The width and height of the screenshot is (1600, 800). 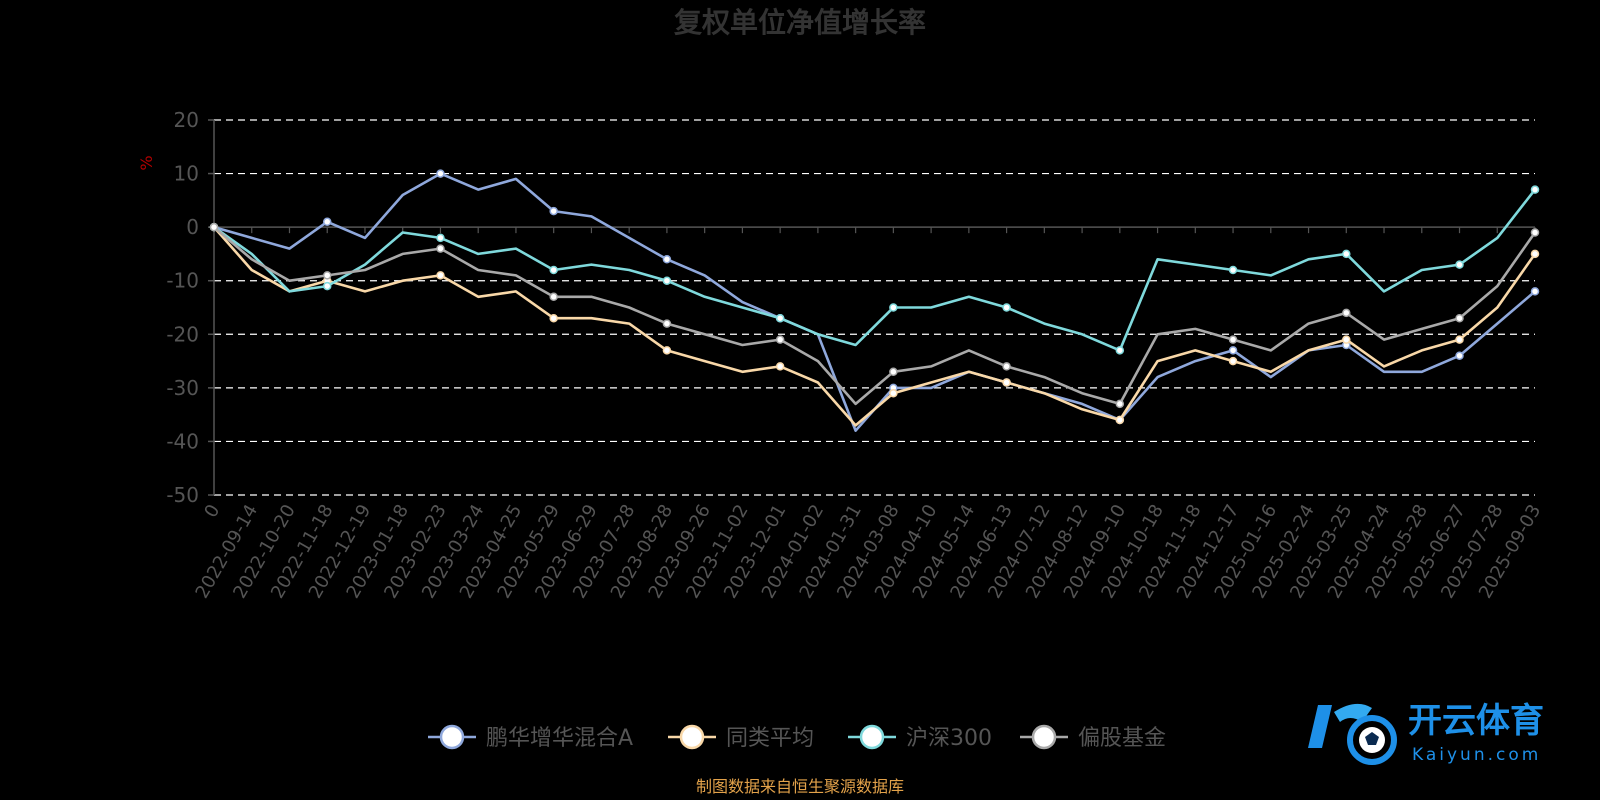 What do you see at coordinates (182, 495) in the screenshot?
I see `y-tick-label: -50` at bounding box center [182, 495].